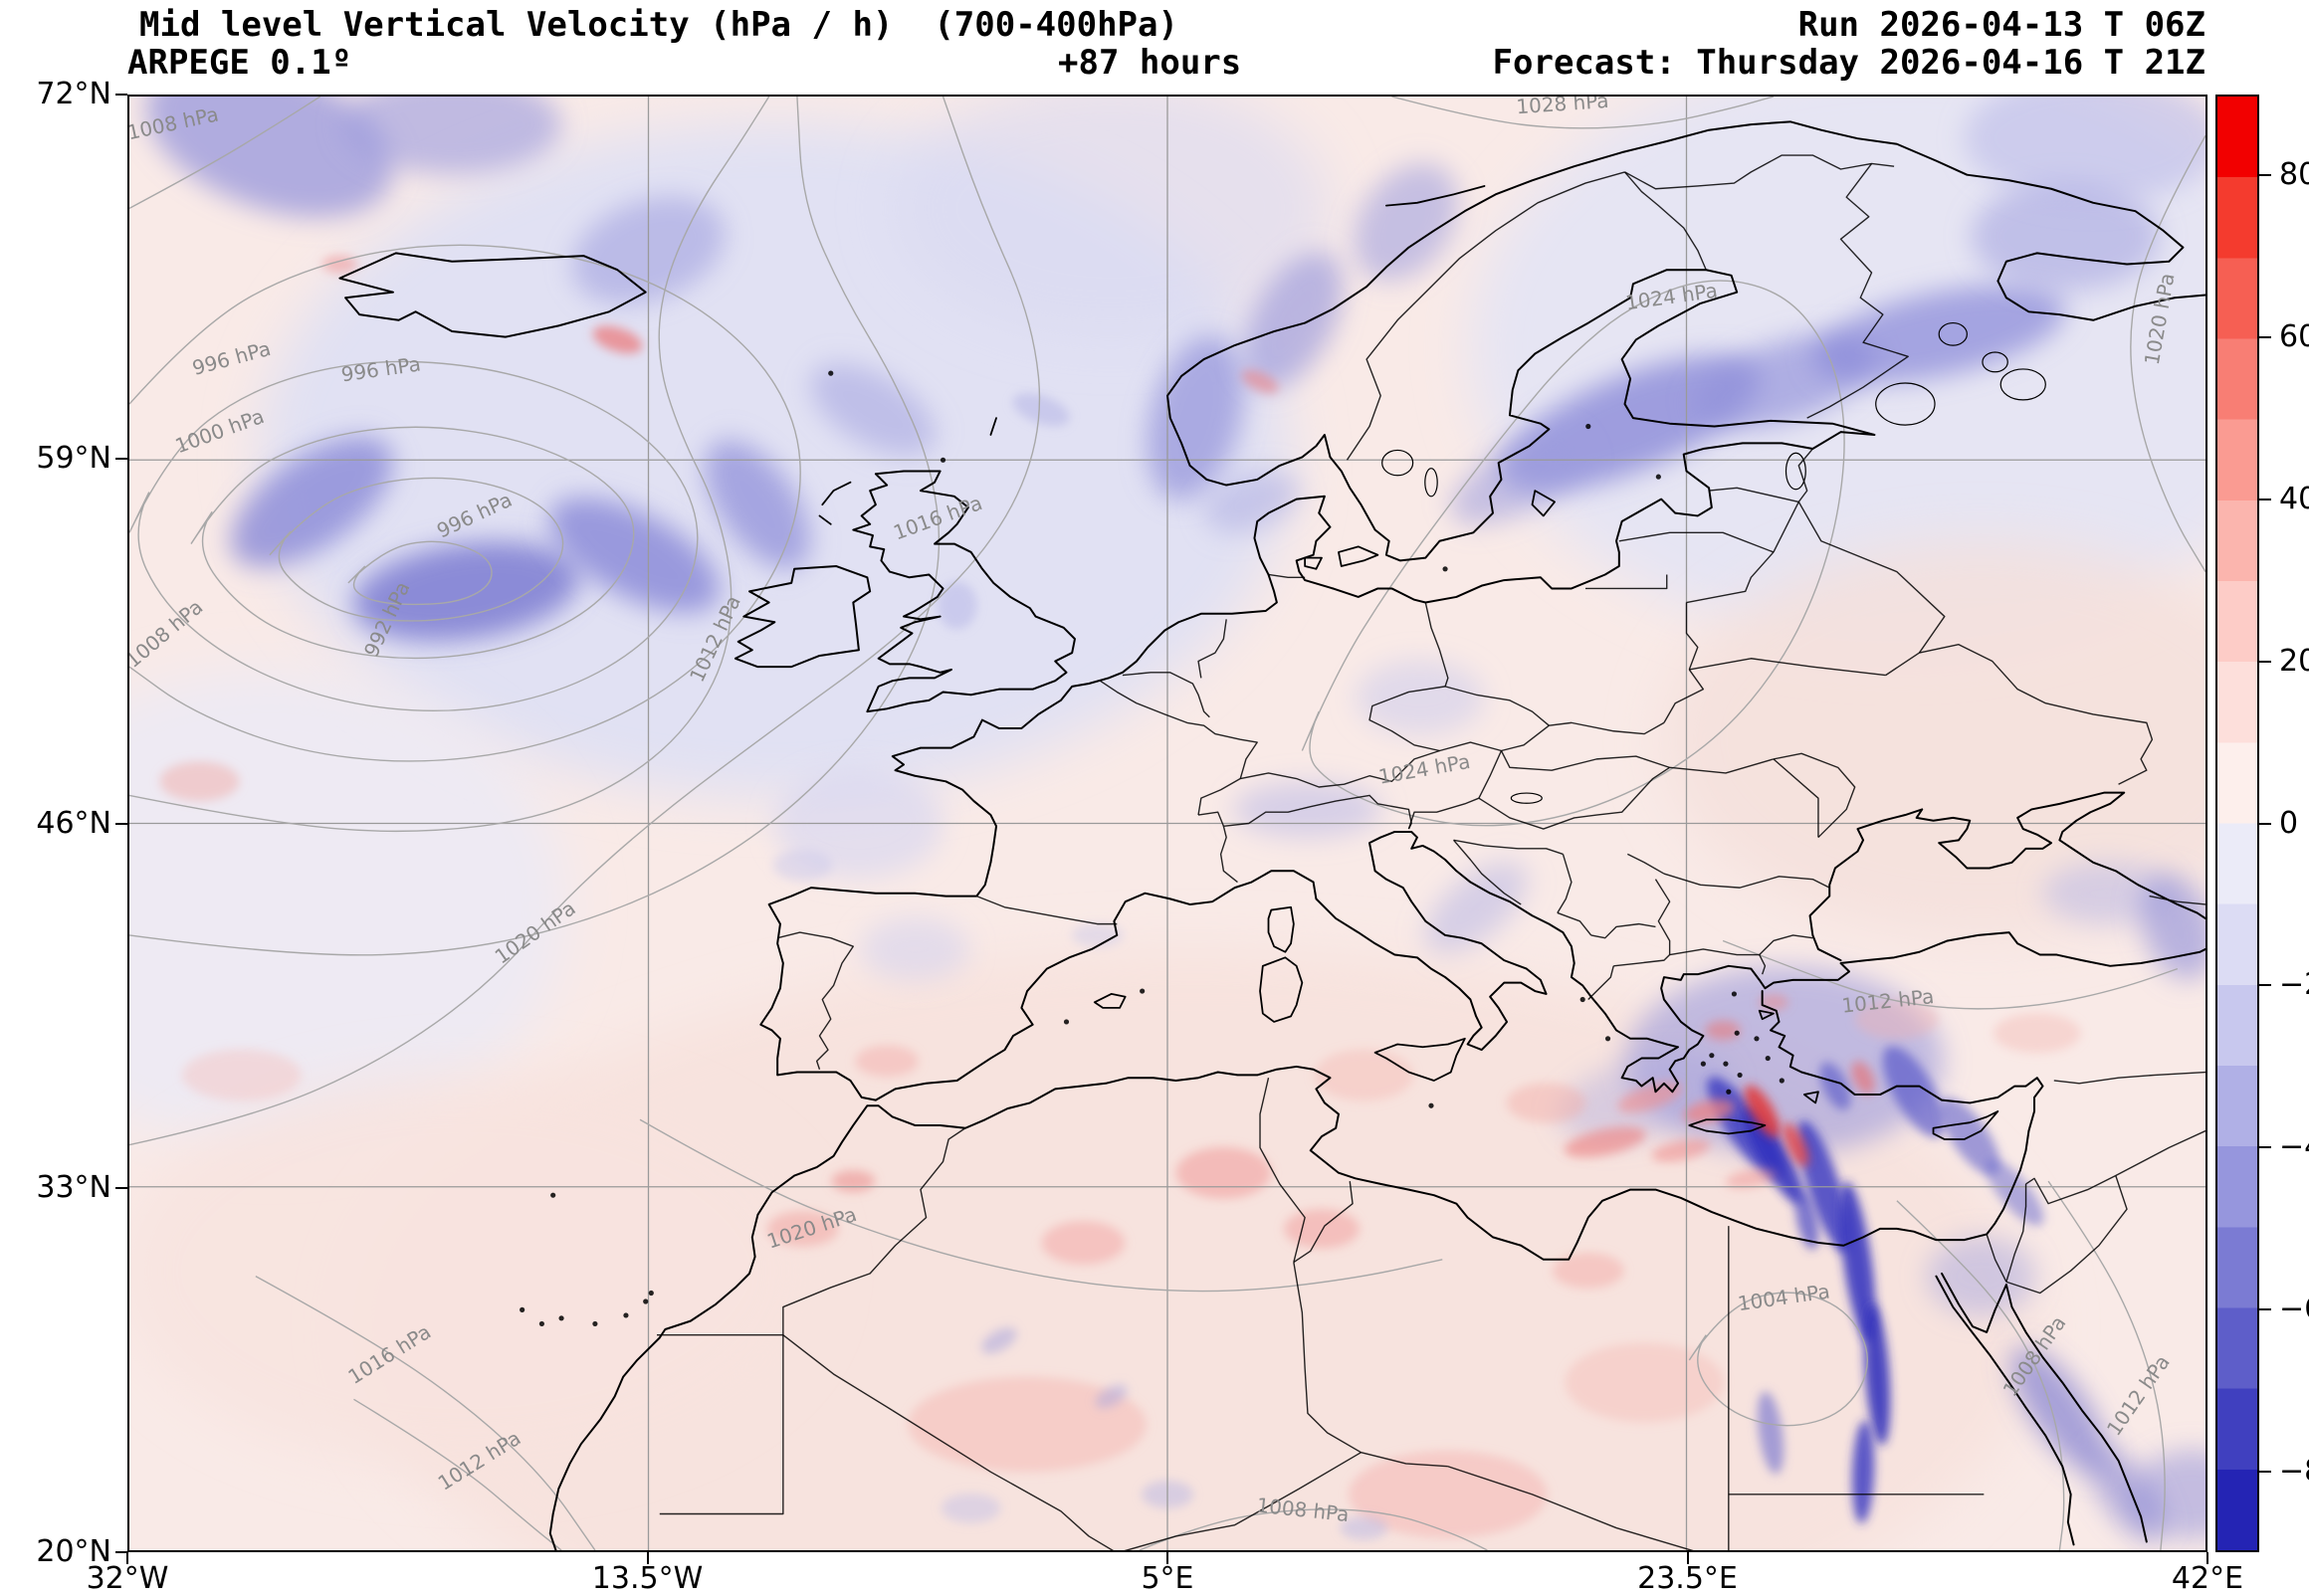 This screenshot has height=1596, width=2309. I want to click on colorbar-tick-label: −20, so click(2294, 985).